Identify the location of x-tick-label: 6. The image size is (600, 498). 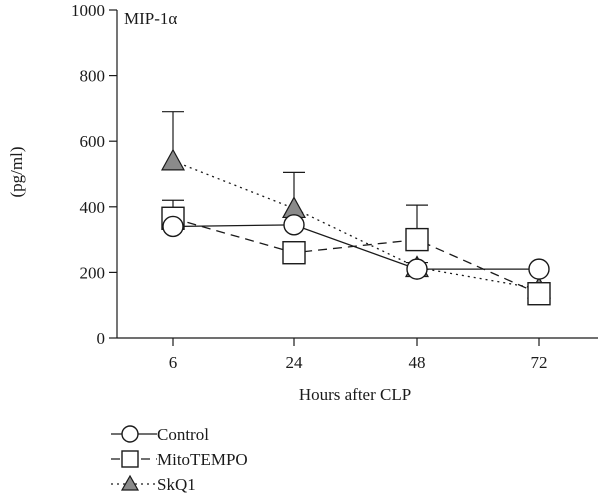
(173, 362).